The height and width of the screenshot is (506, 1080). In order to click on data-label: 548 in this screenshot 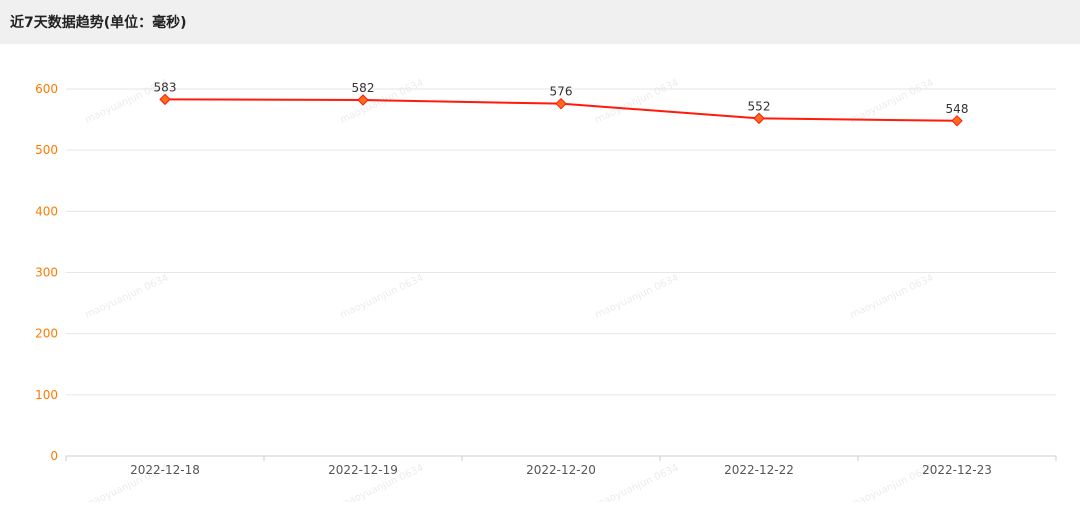, I will do `click(957, 109)`.